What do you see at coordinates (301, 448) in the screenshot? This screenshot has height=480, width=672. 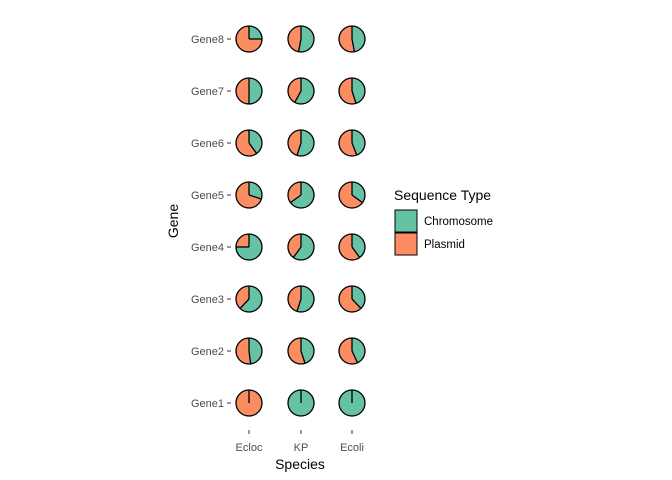 I see `x-tick-label: KP` at bounding box center [301, 448].